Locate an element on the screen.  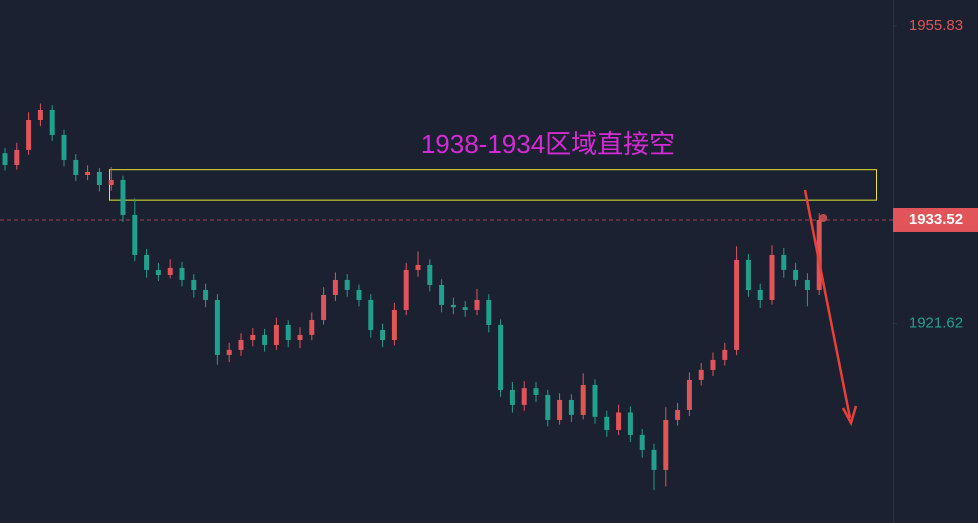
y-tick-label: 1955.83 is located at coordinates (936, 25).